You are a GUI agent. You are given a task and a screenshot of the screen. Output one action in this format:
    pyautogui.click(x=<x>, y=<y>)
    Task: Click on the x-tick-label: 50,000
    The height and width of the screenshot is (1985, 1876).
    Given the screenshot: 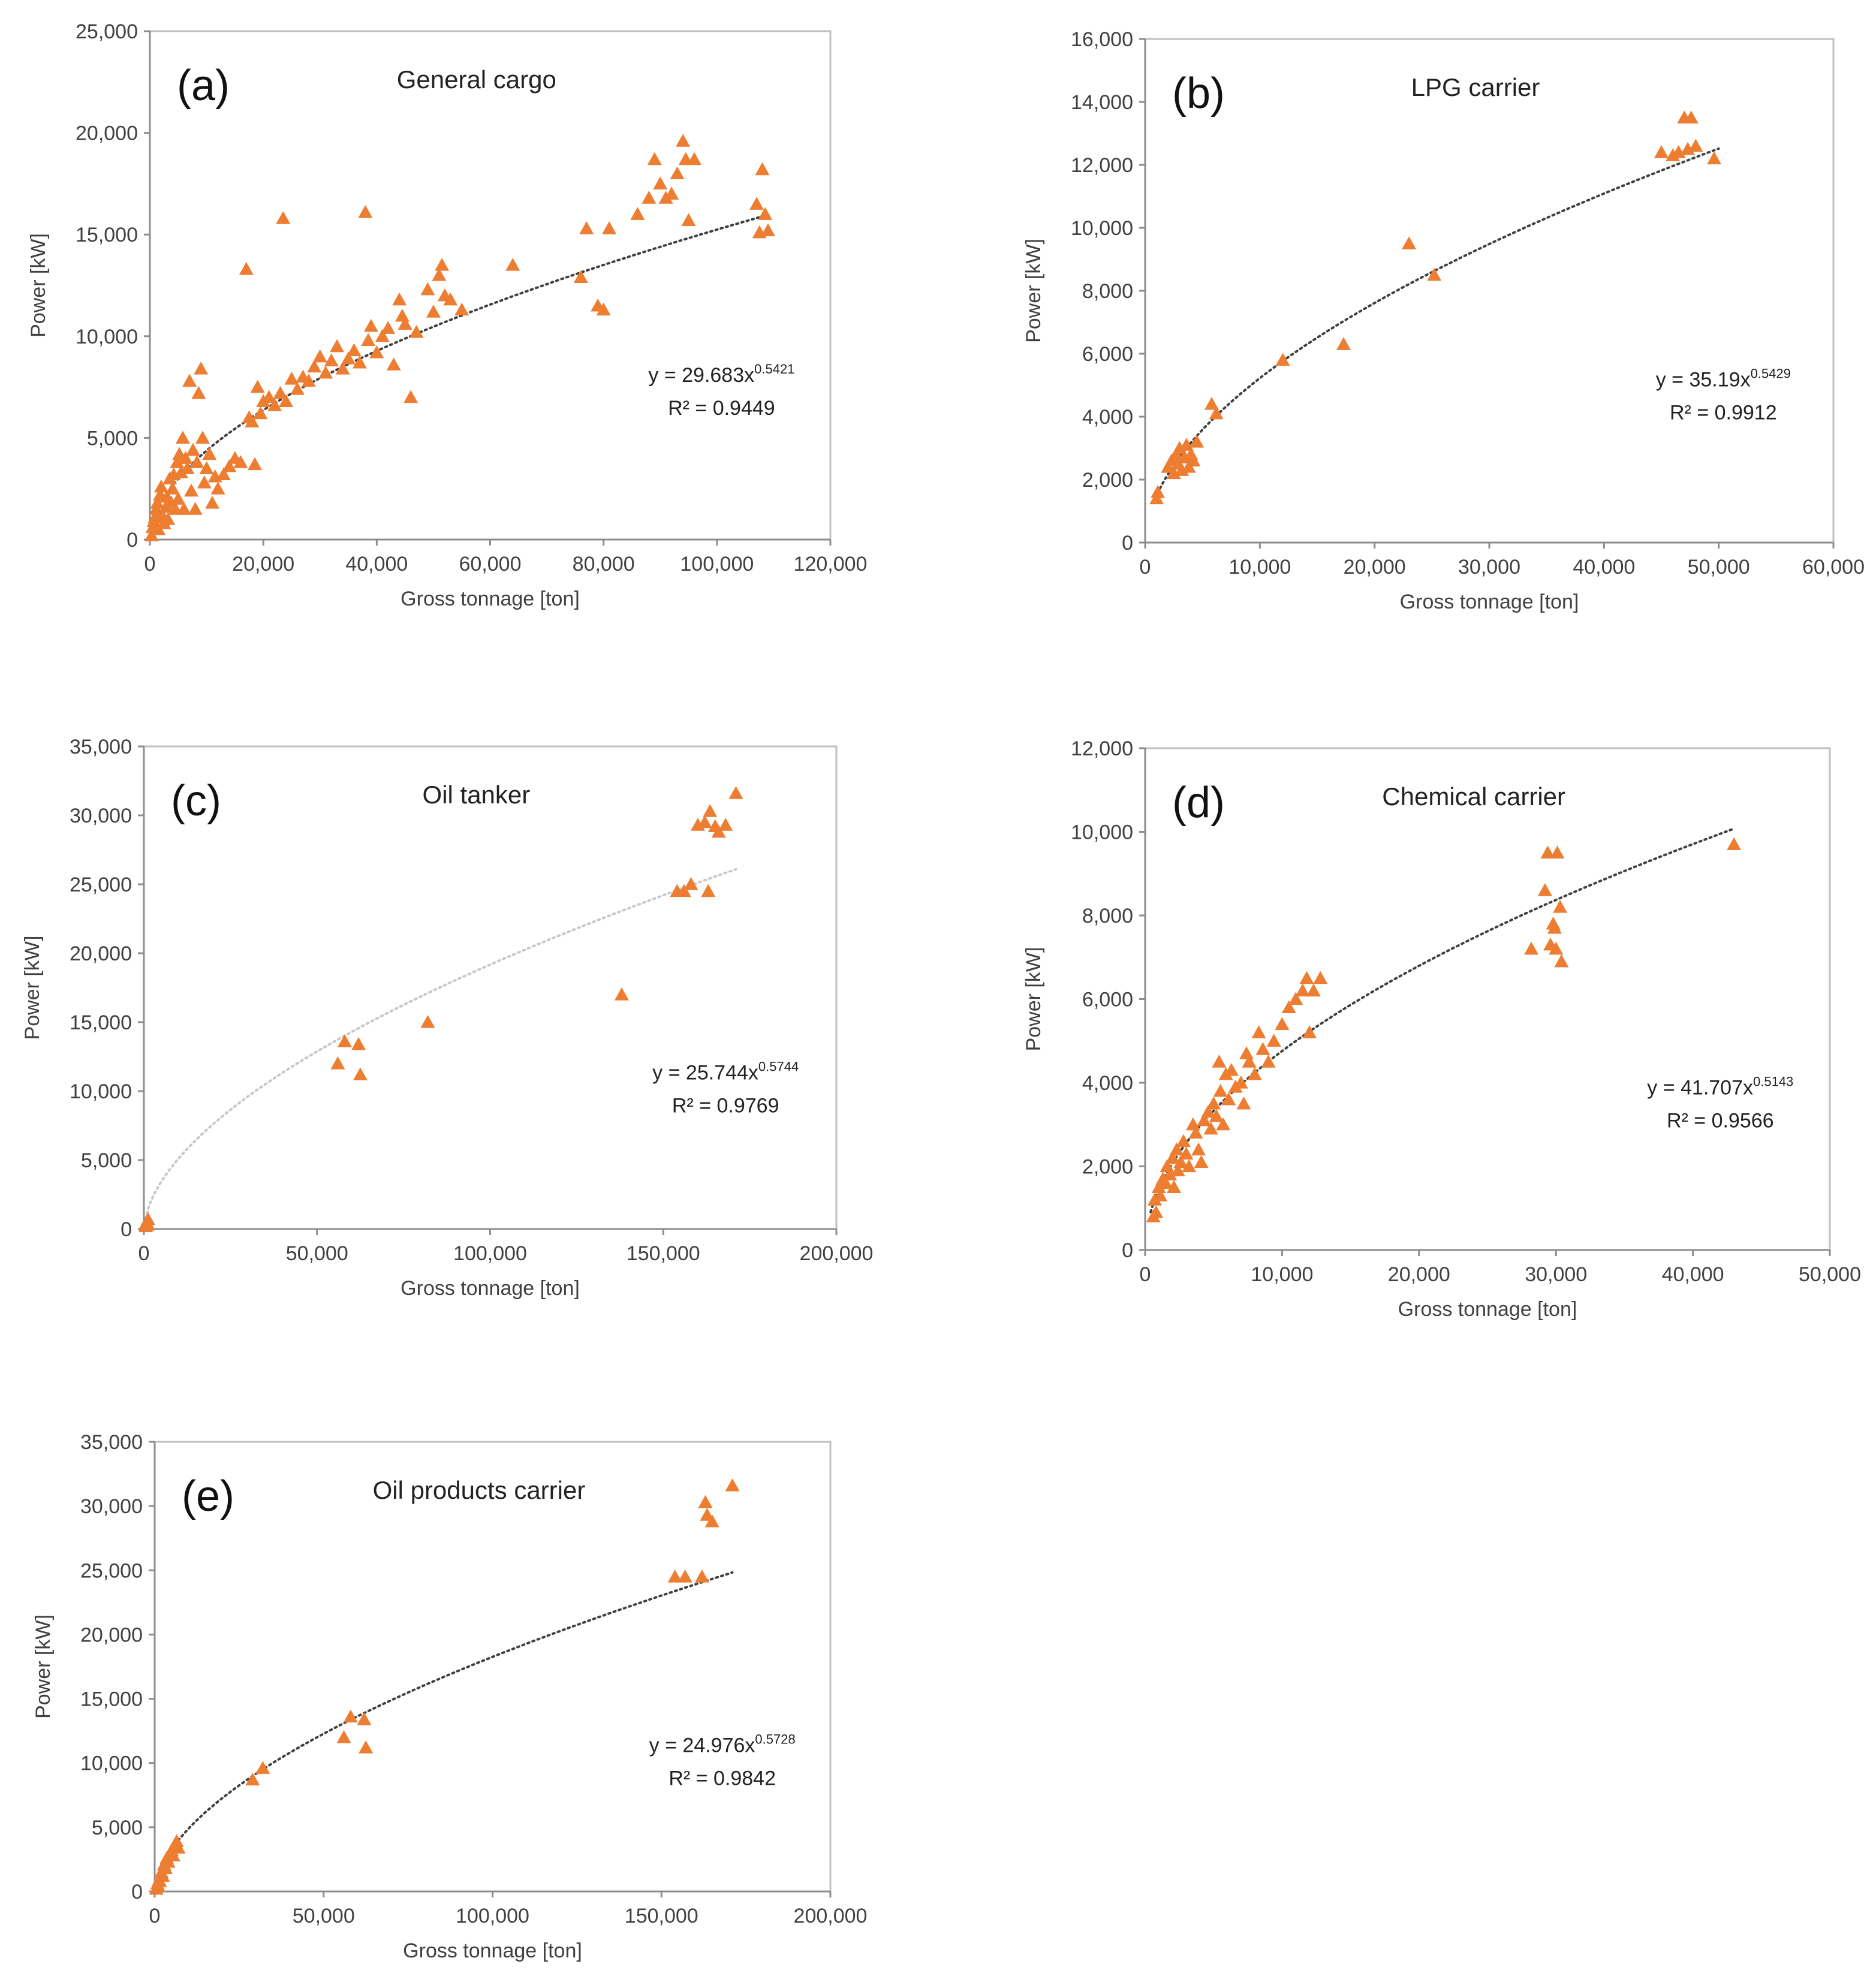 What is the action you would take?
    pyautogui.click(x=1830, y=1274)
    